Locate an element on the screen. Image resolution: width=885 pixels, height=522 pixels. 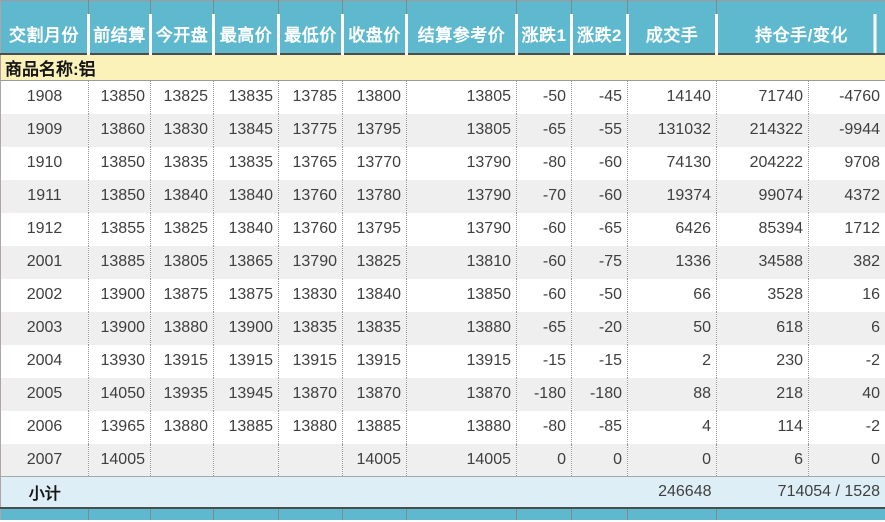
cell-change2: -45 is located at coordinates (599, 97).